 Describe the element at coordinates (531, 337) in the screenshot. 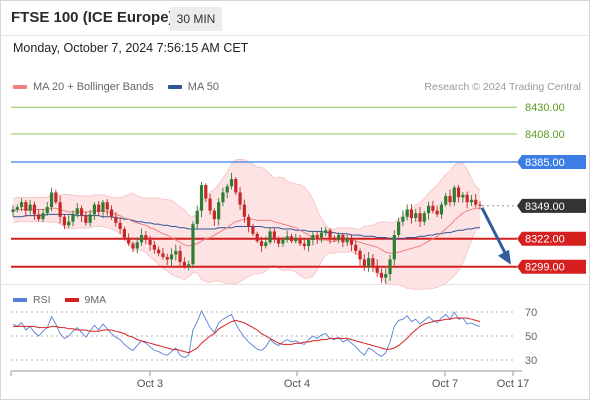

I see `rsi-tick-50: 50` at that location.